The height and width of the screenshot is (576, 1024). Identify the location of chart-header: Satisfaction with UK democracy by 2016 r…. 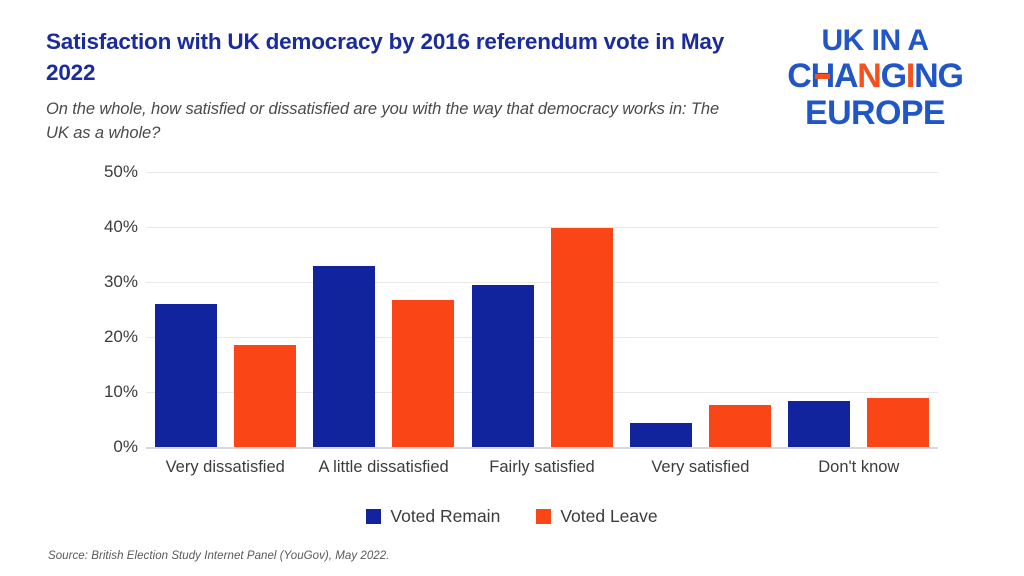
(396, 85).